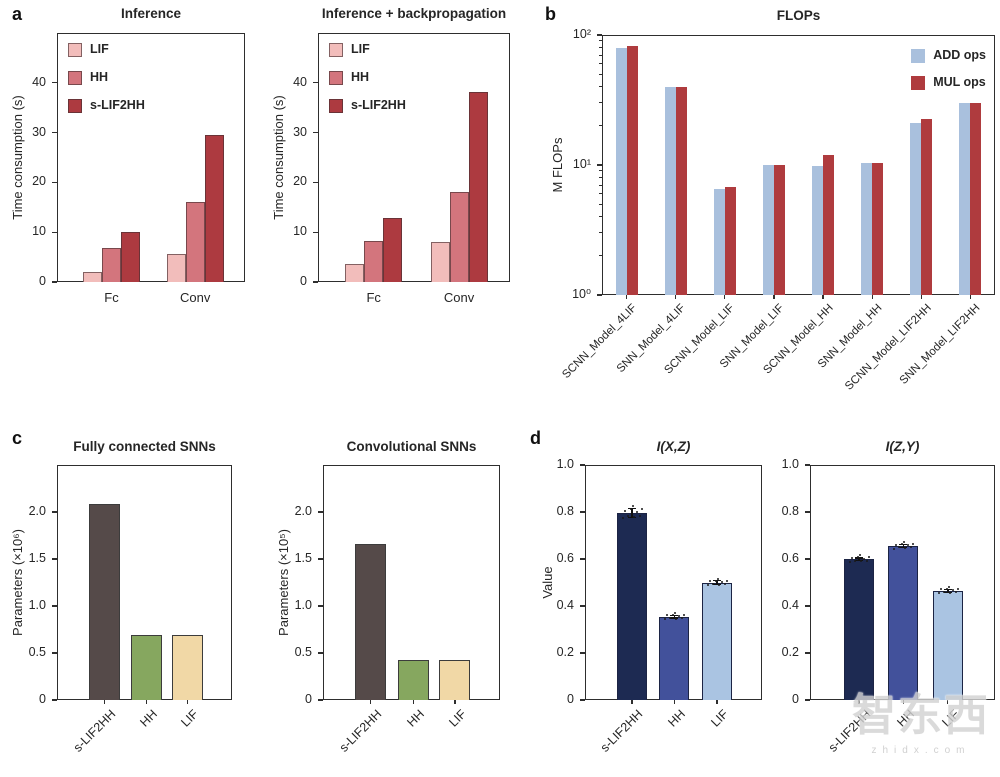 The height and width of the screenshot is (777, 1000). What do you see at coordinates (117, 105) in the screenshot?
I see `legend-label: s-LIF2HH` at bounding box center [117, 105].